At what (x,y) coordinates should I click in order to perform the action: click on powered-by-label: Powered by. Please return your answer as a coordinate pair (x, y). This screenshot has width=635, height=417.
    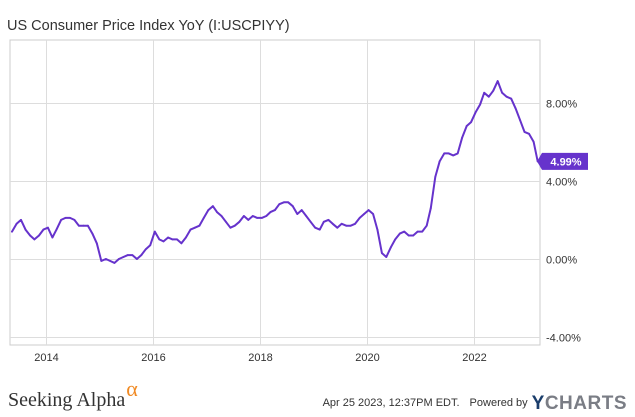
    Looking at the image, I should click on (498, 403).